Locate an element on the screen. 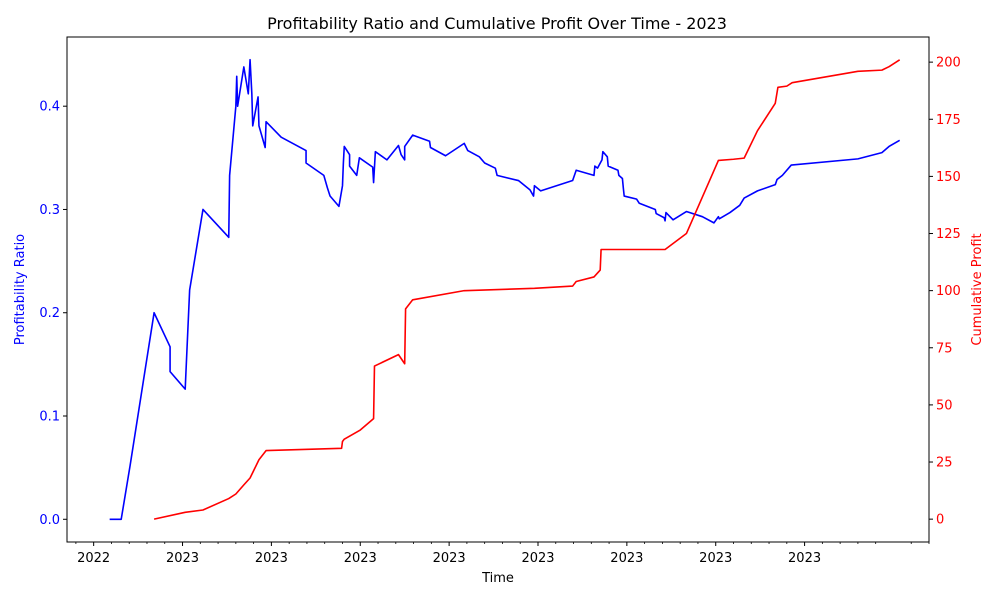  x-axis: 2022 2023 2023 2023 2023 2023 2023 2023 2023 is located at coordinates (502, 554).